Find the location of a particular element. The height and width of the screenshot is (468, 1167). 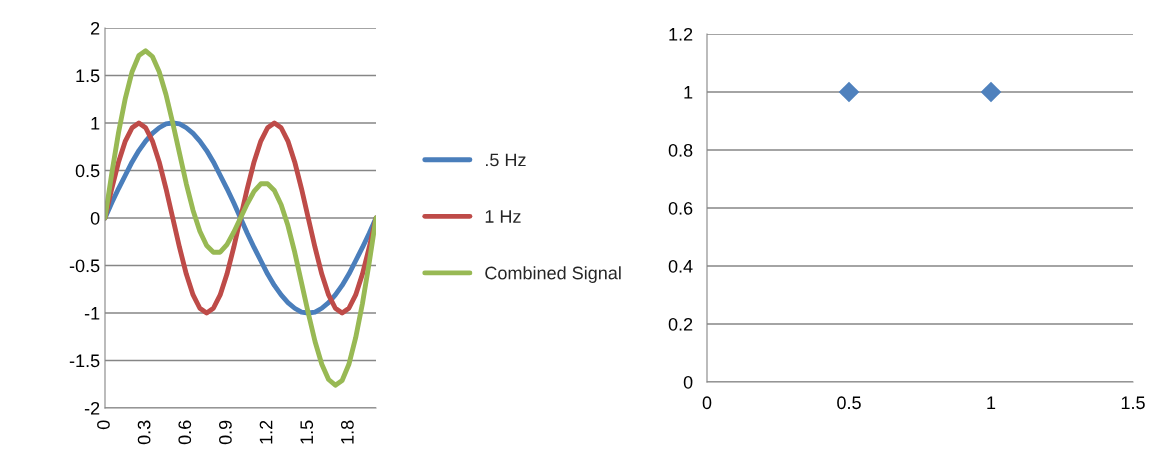

x-tick-label: 0.9 is located at coordinates (225, 432).